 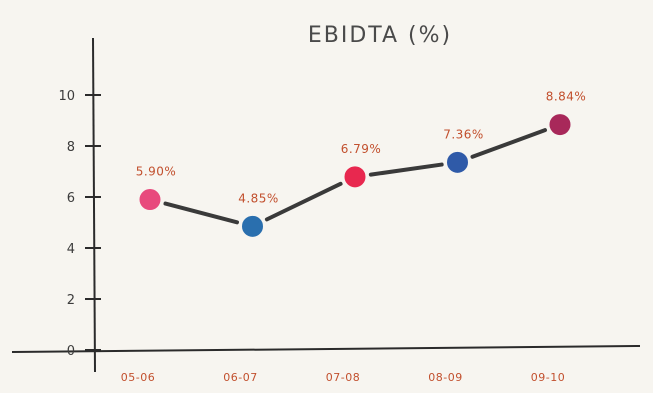 What do you see at coordinates (240, 377) in the screenshot?
I see `x-category-label: 06-07` at bounding box center [240, 377].